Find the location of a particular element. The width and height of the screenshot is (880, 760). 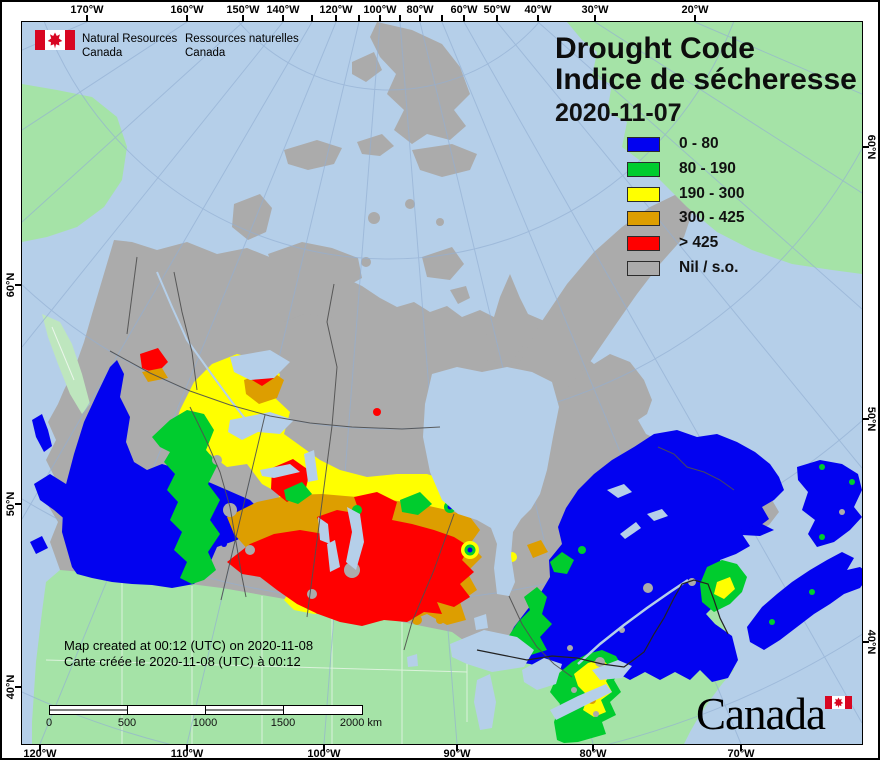

dc-blue-east is located at coordinates (644, 556).